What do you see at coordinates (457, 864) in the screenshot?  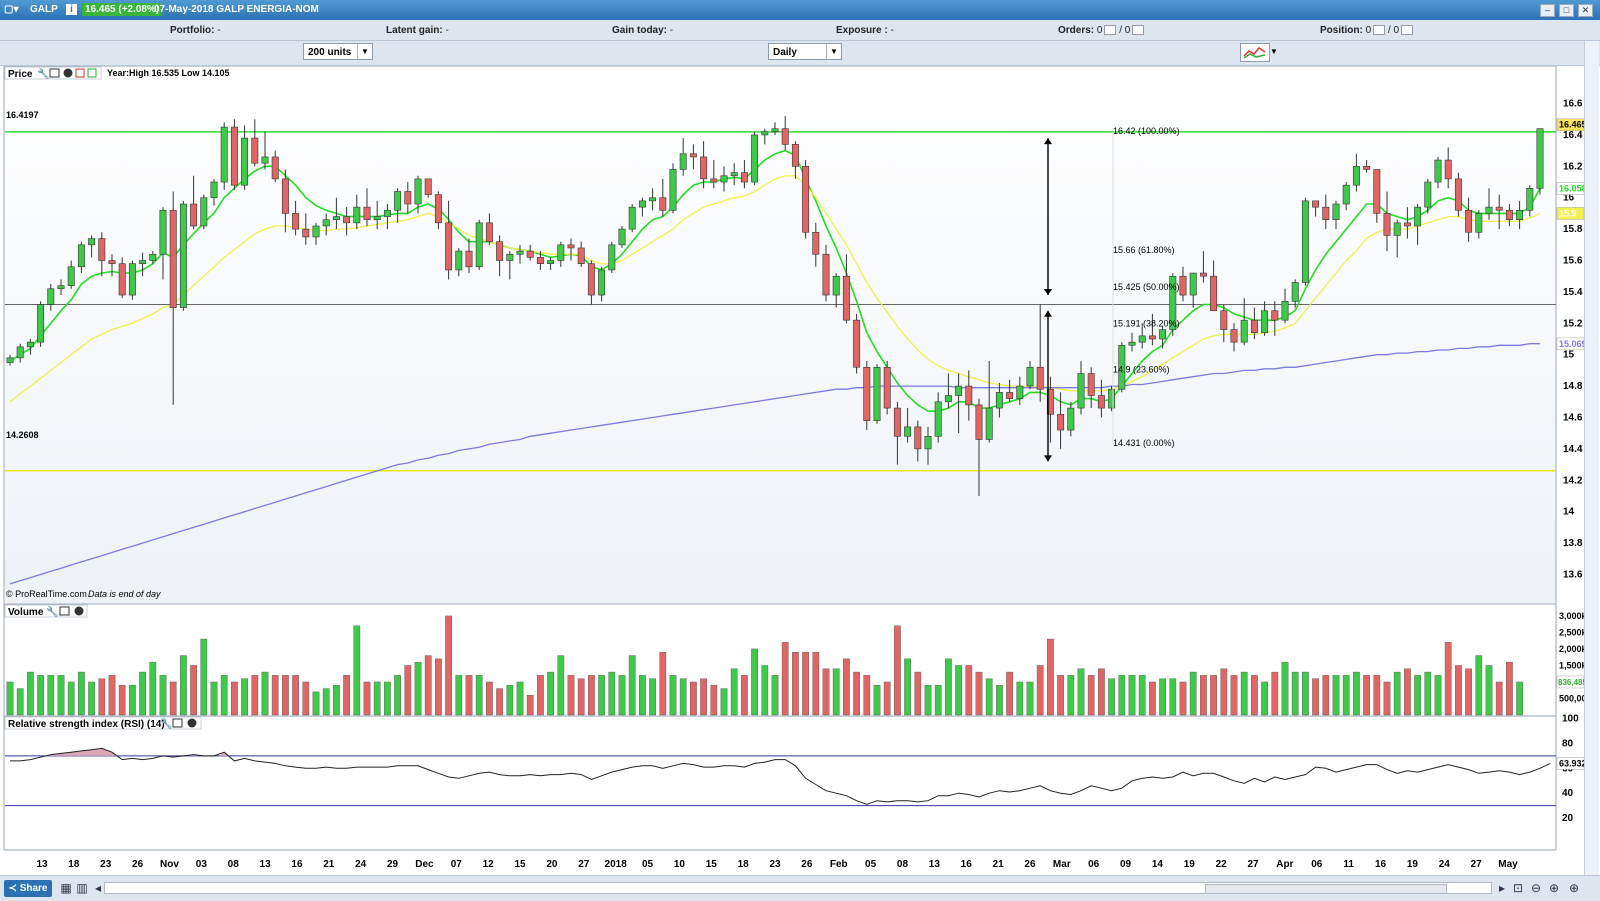 I see `x-tick-label: 07` at bounding box center [457, 864].